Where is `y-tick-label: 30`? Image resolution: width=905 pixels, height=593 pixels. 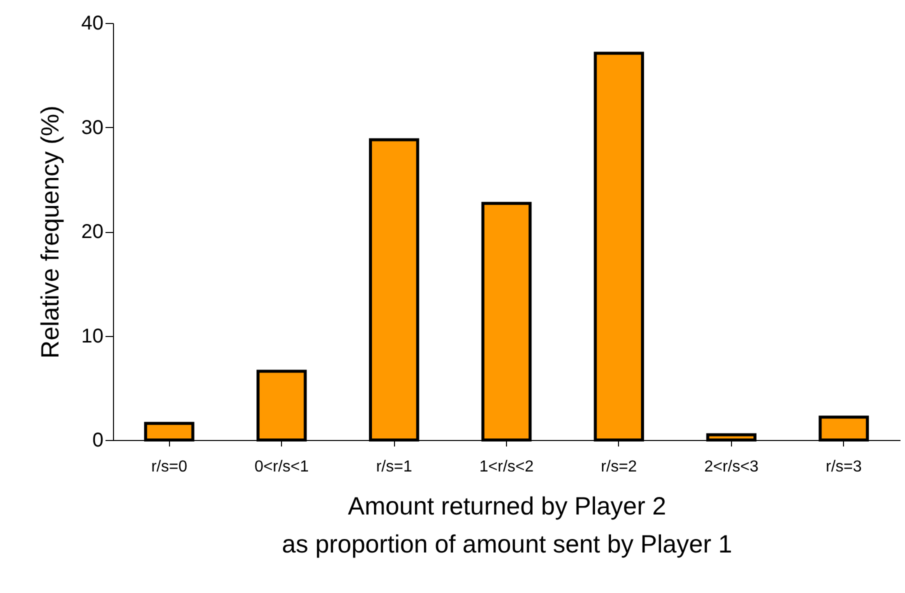
y-tick-label: 30 is located at coordinates (92, 127).